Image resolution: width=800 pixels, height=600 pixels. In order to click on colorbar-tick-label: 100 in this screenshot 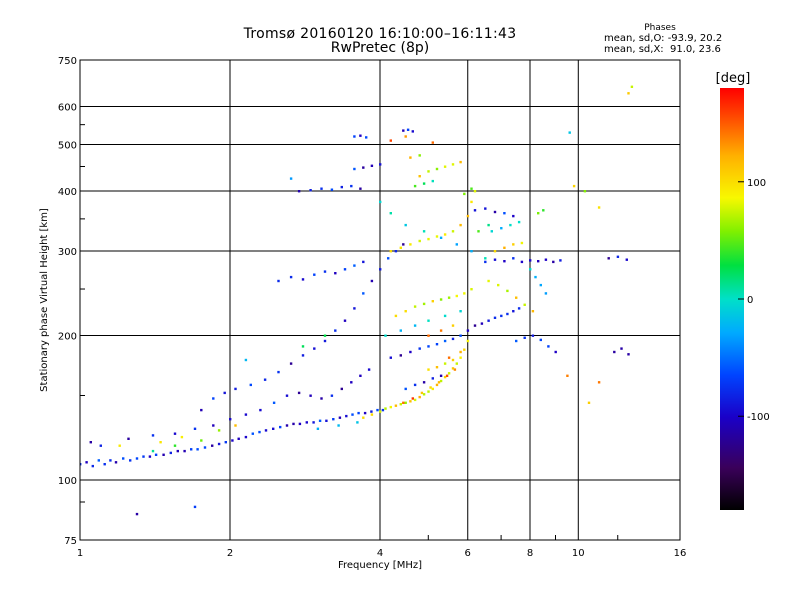, I will do `click(756, 183)`.